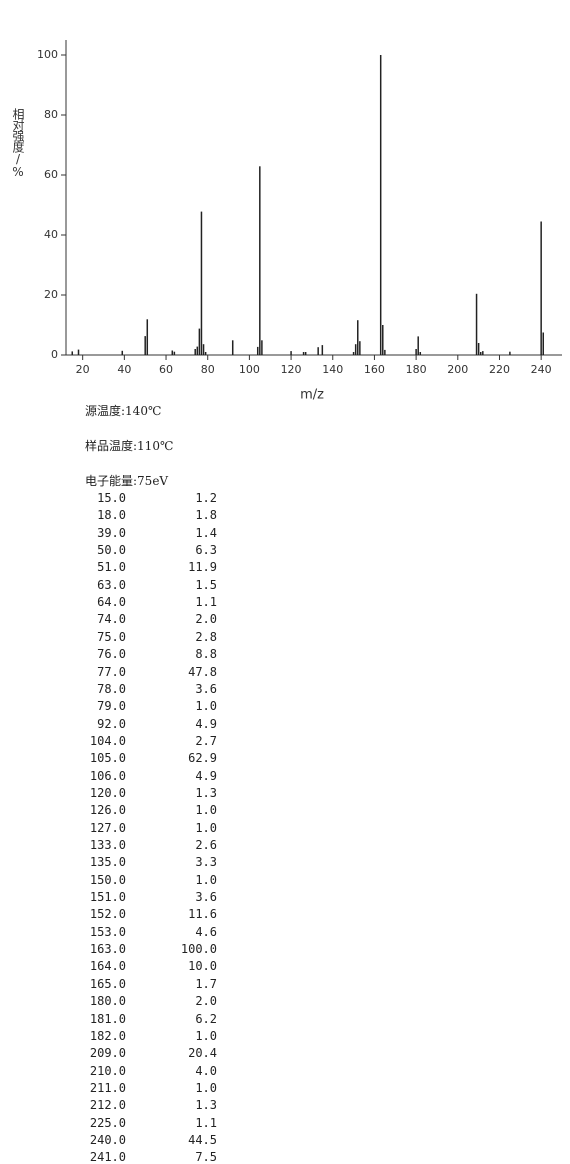  I want to click on mz-cell: 39.0, so click(111, 532).